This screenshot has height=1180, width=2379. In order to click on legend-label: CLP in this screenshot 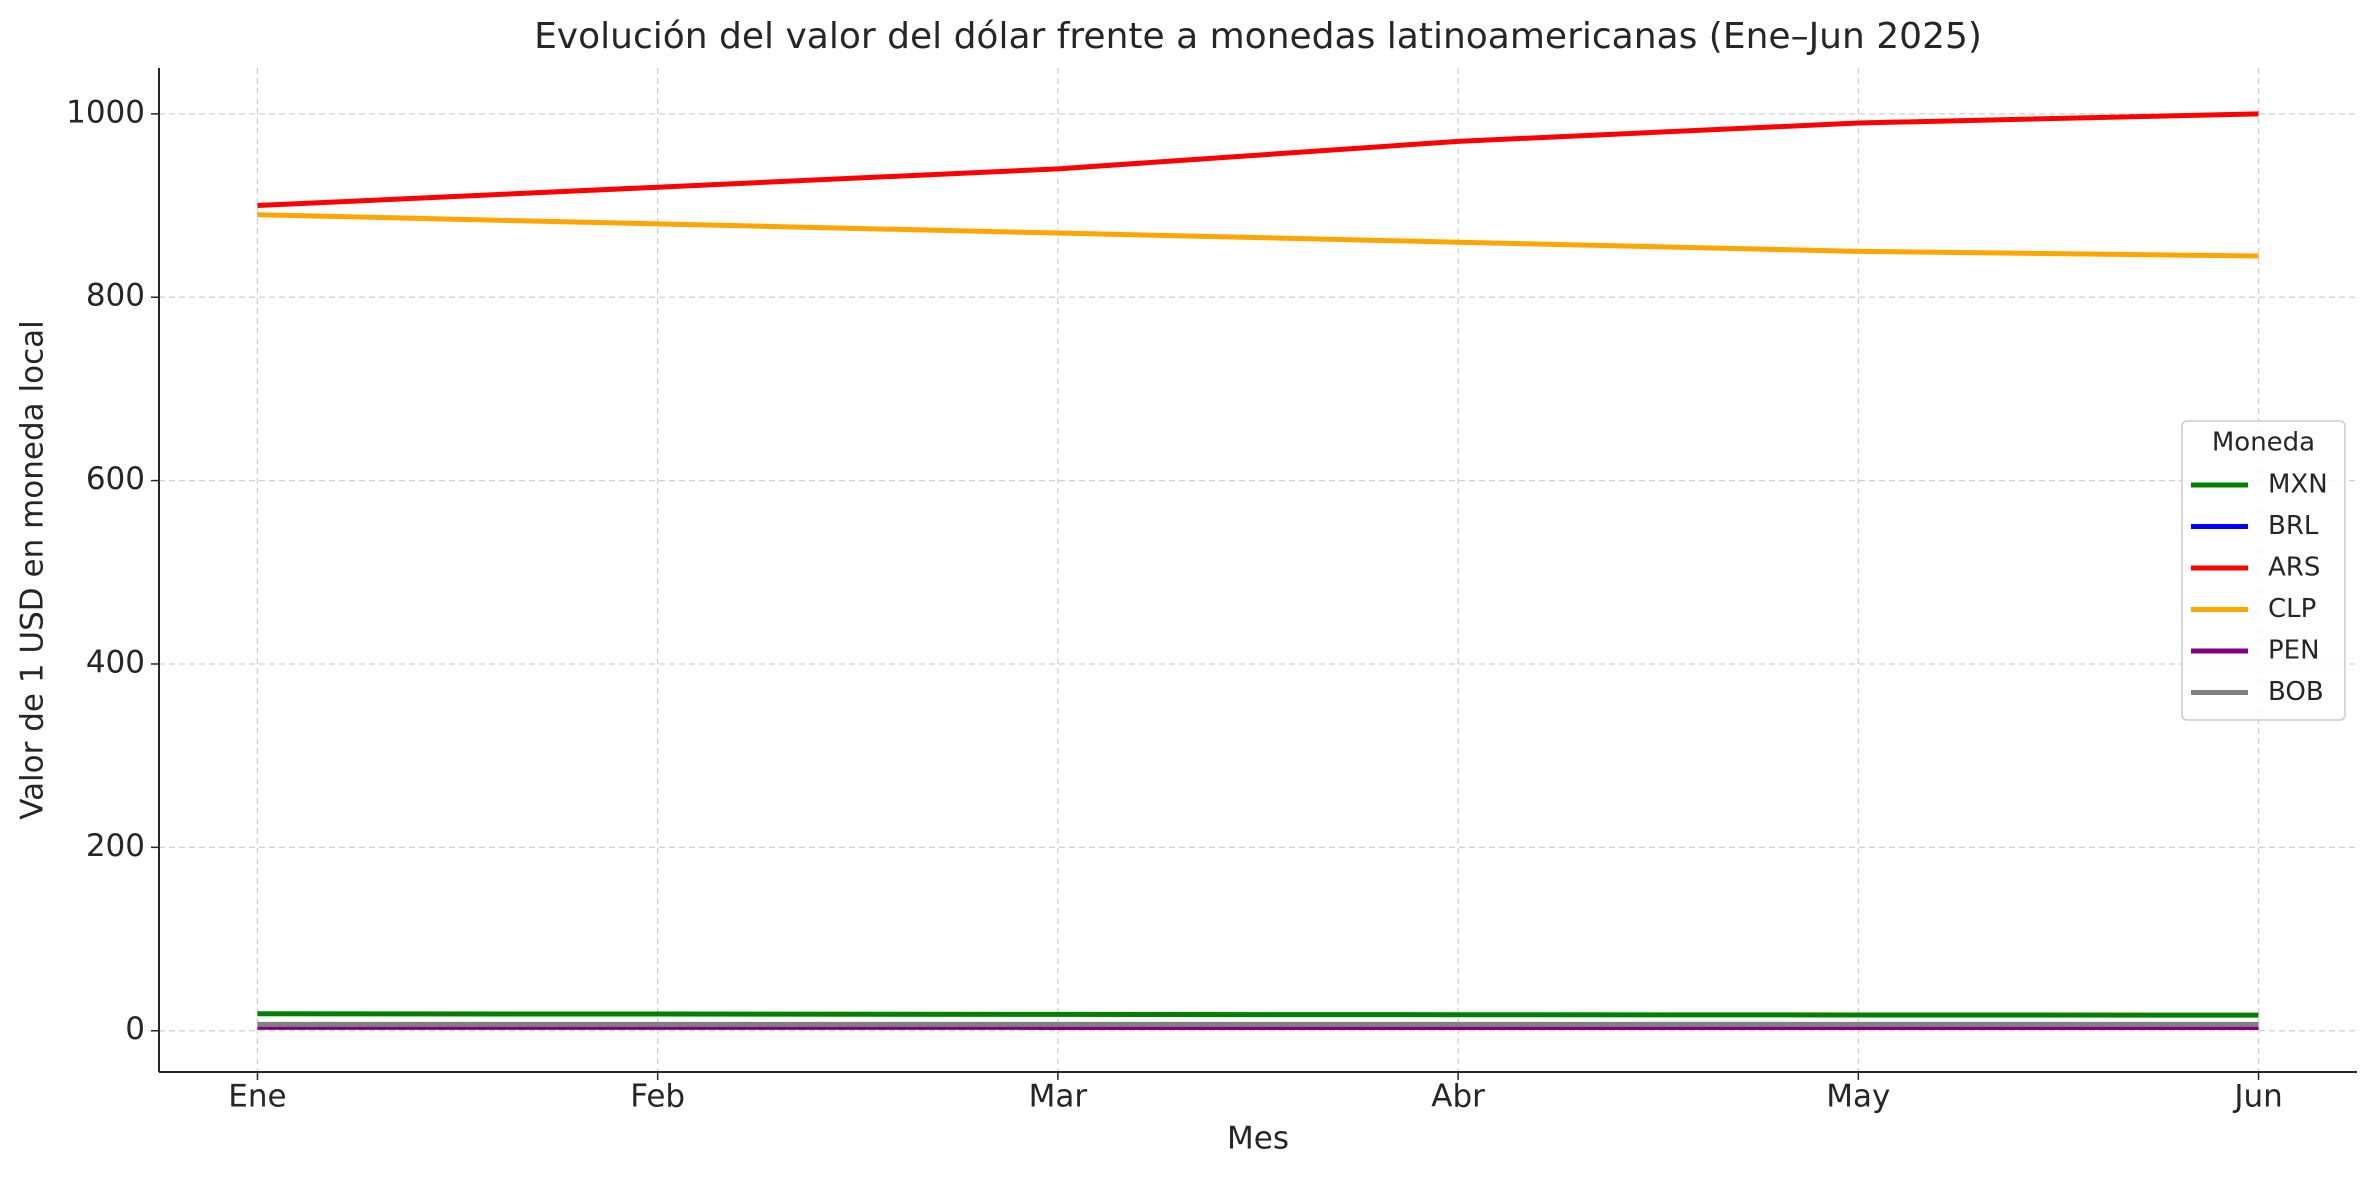, I will do `click(2292, 609)`.